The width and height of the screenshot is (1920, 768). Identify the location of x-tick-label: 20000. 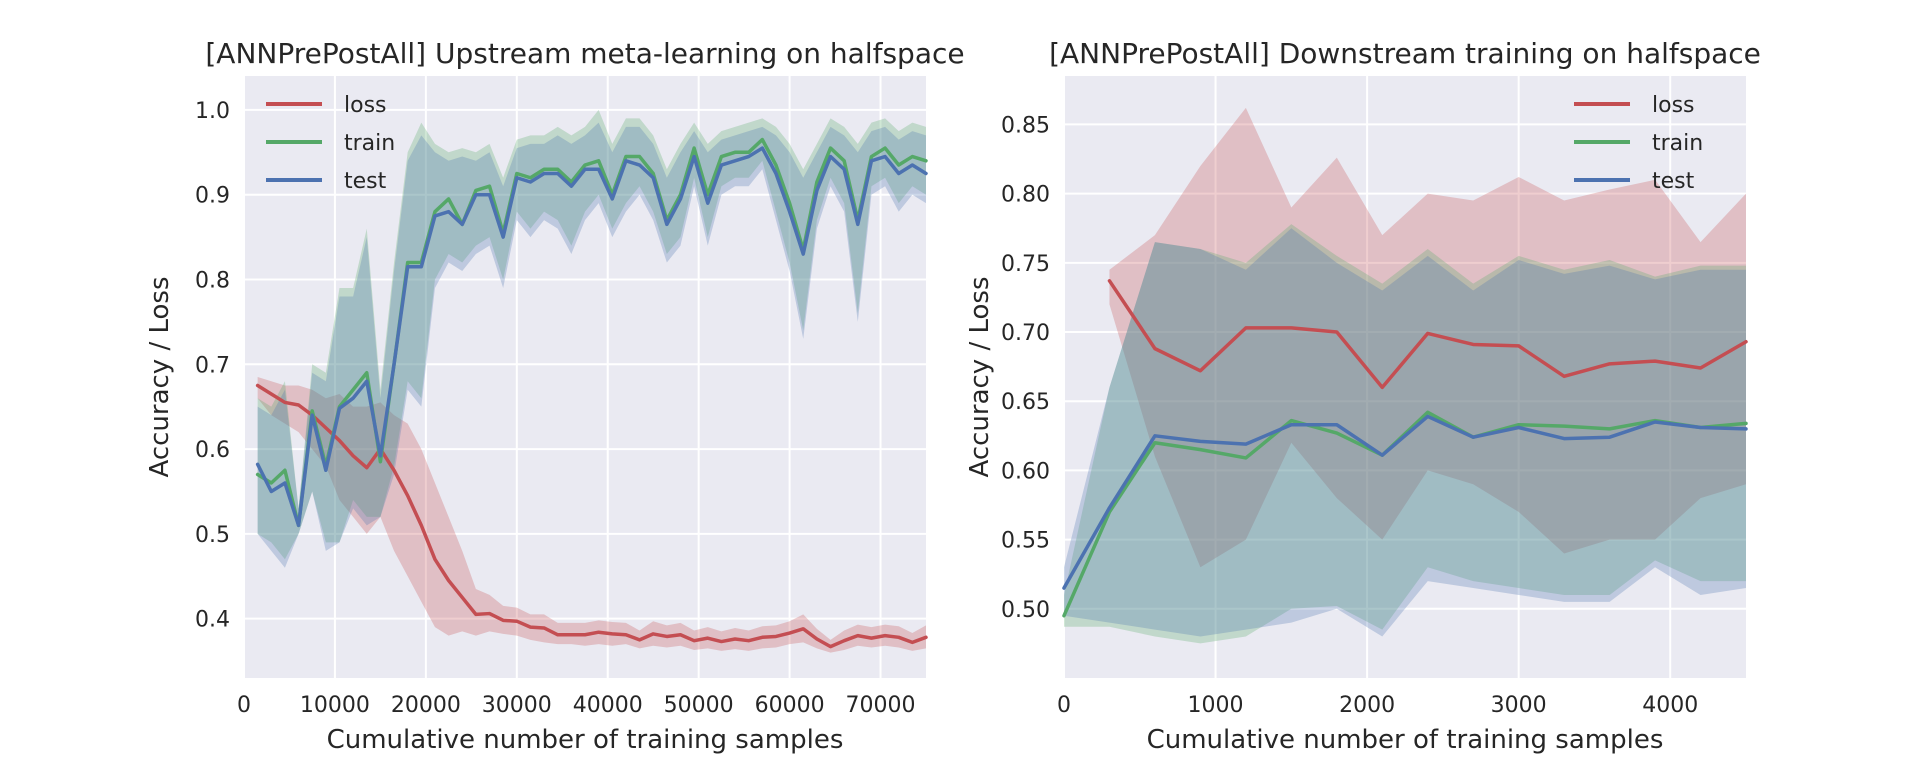
(426, 705).